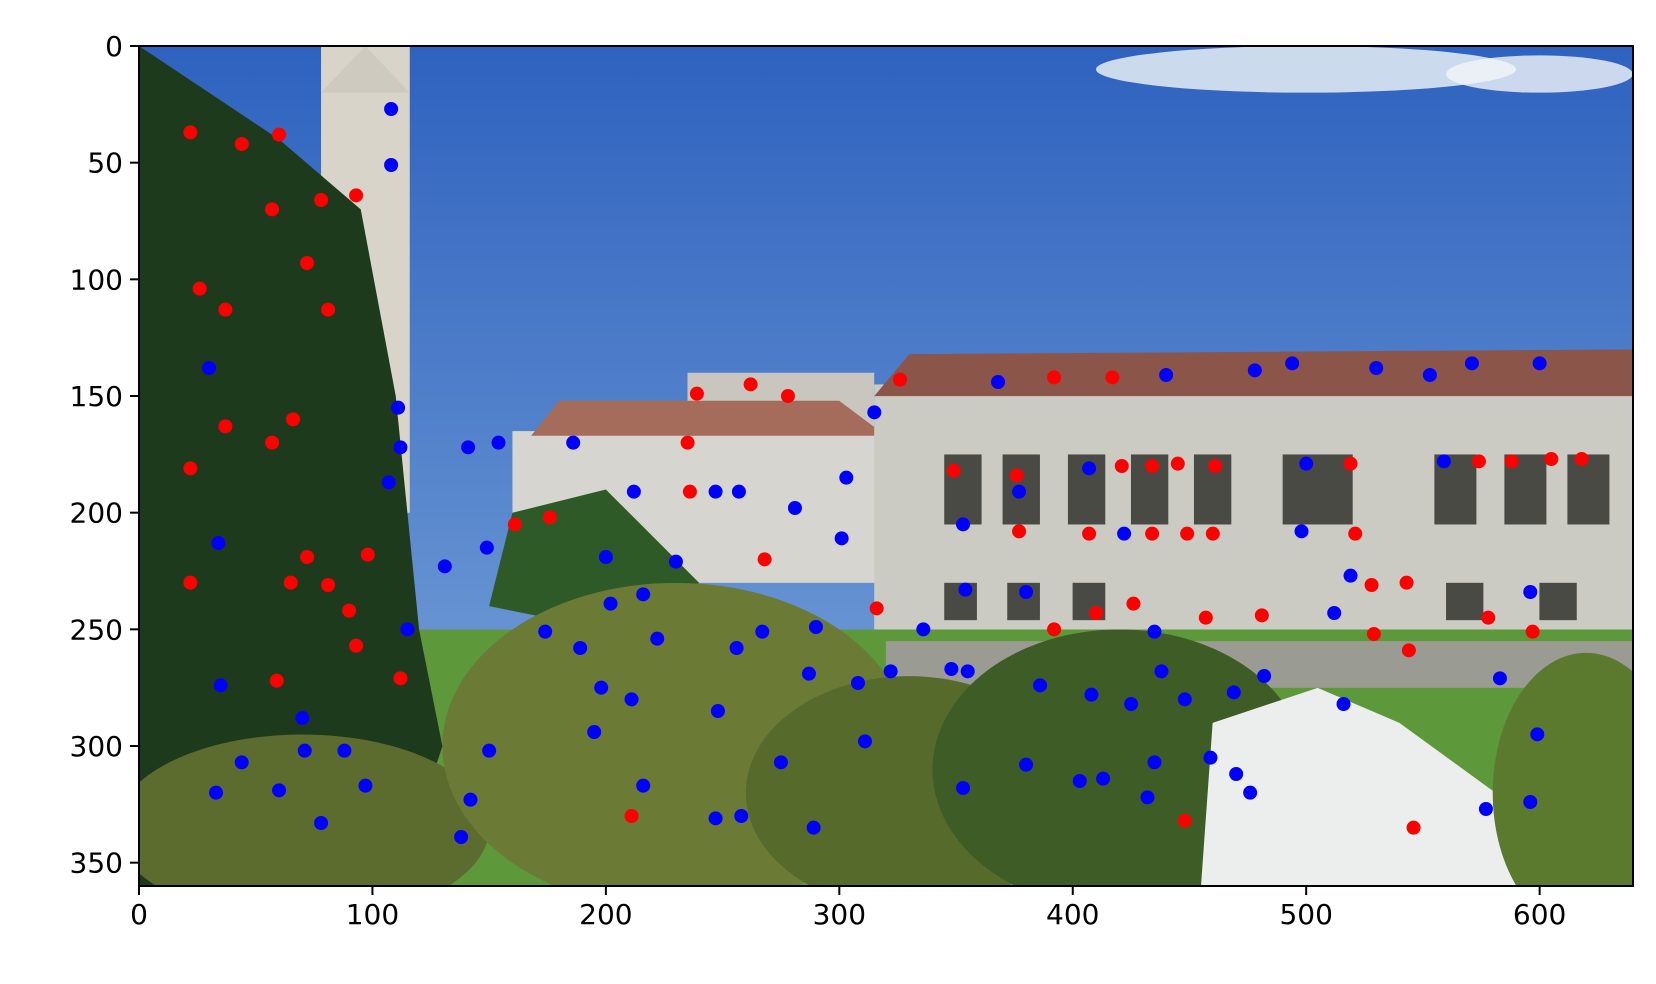 This screenshot has width=1656, height=984. Describe the element at coordinates (96, 279) in the screenshot. I see `y-tick-label: 100` at that location.